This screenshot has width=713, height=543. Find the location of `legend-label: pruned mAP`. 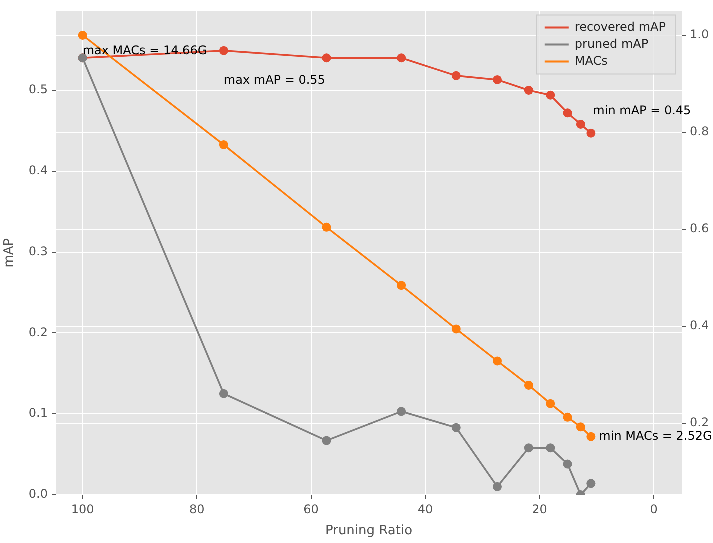

legend-label: pruned mAP is located at coordinates (611, 43).